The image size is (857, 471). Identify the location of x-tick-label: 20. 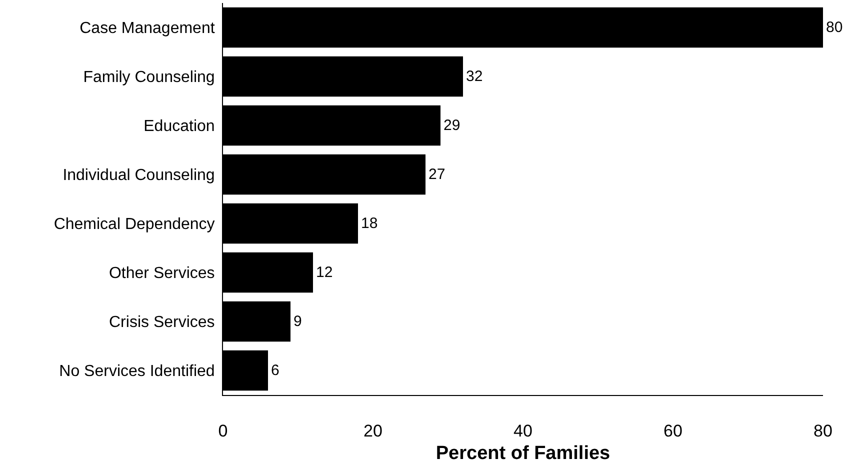
(373, 430).